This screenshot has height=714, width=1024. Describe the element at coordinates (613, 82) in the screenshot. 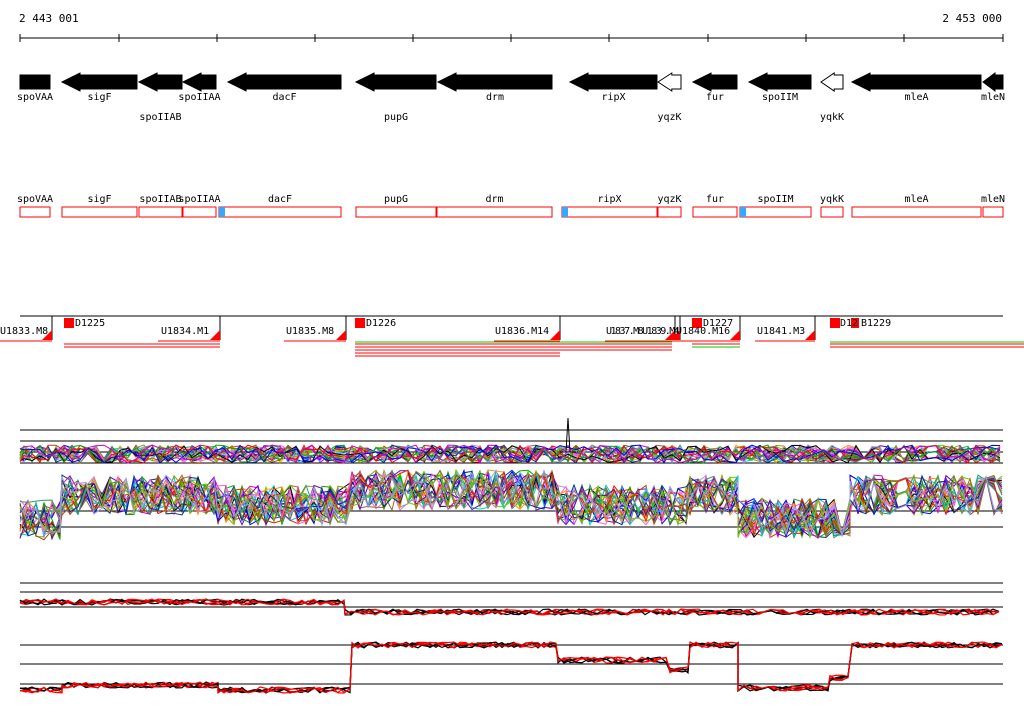

I see `gene-arrow-ripX` at that location.